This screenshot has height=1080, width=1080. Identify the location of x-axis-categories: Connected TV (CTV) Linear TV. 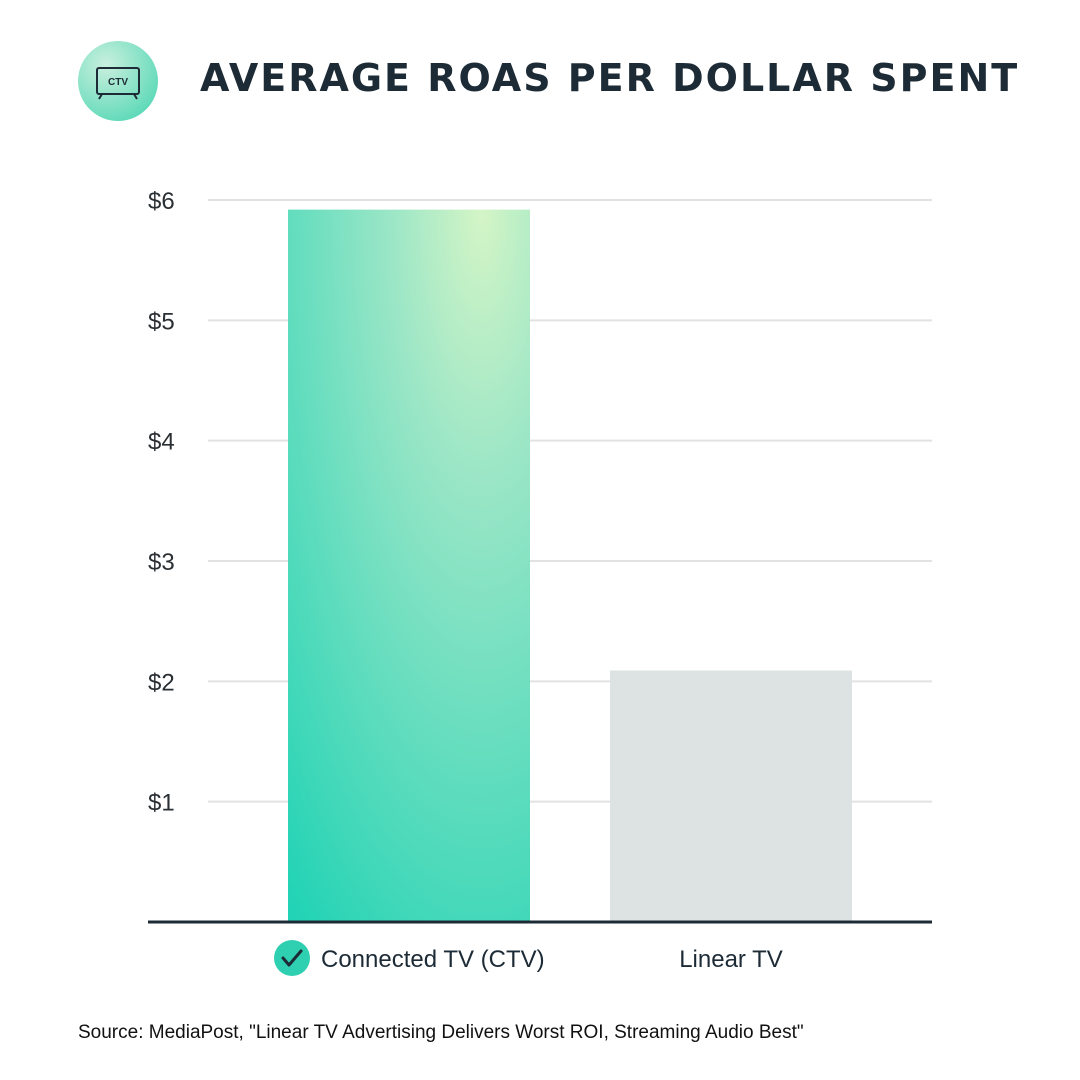
(528, 958).